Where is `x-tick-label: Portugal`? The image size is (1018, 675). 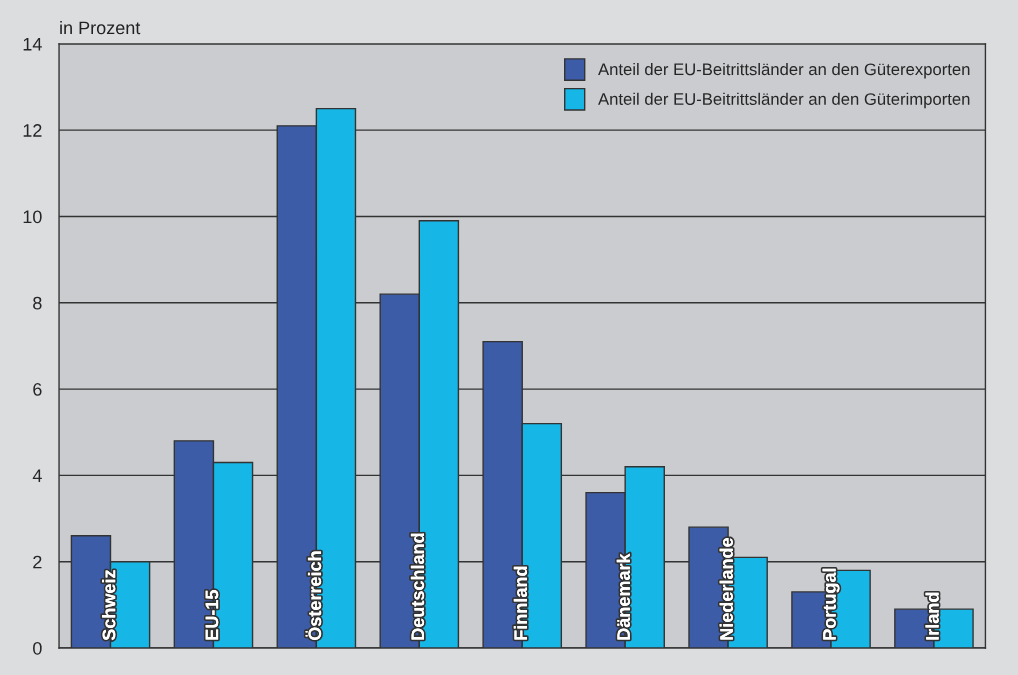
x-tick-label: Portugal is located at coordinates (831, 604).